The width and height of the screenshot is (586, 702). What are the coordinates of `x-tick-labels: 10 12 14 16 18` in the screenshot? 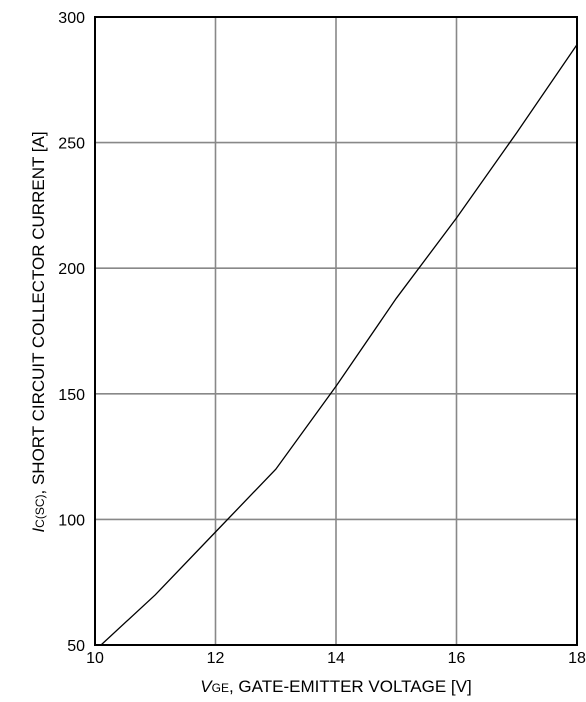 It's located at (336, 658).